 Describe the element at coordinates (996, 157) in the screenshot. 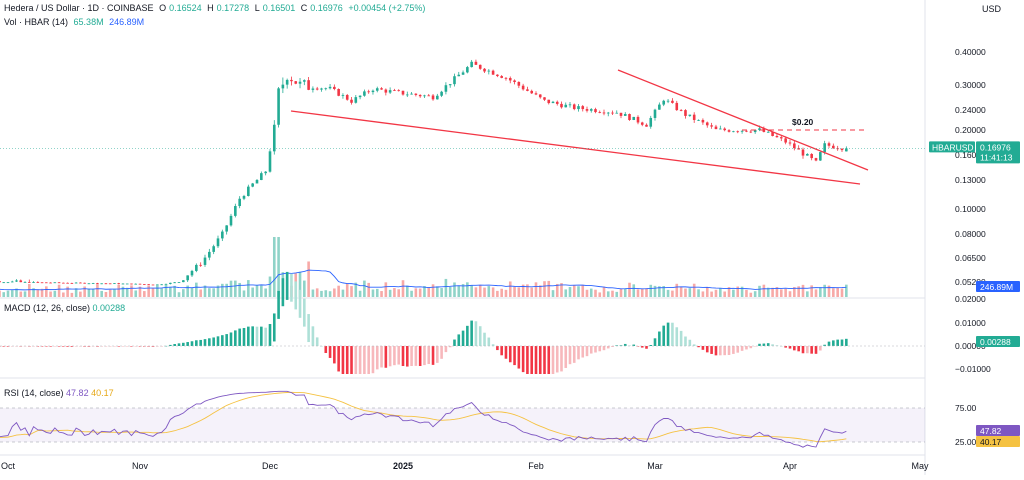

I see `countdown-tag: 11:41:13` at that location.